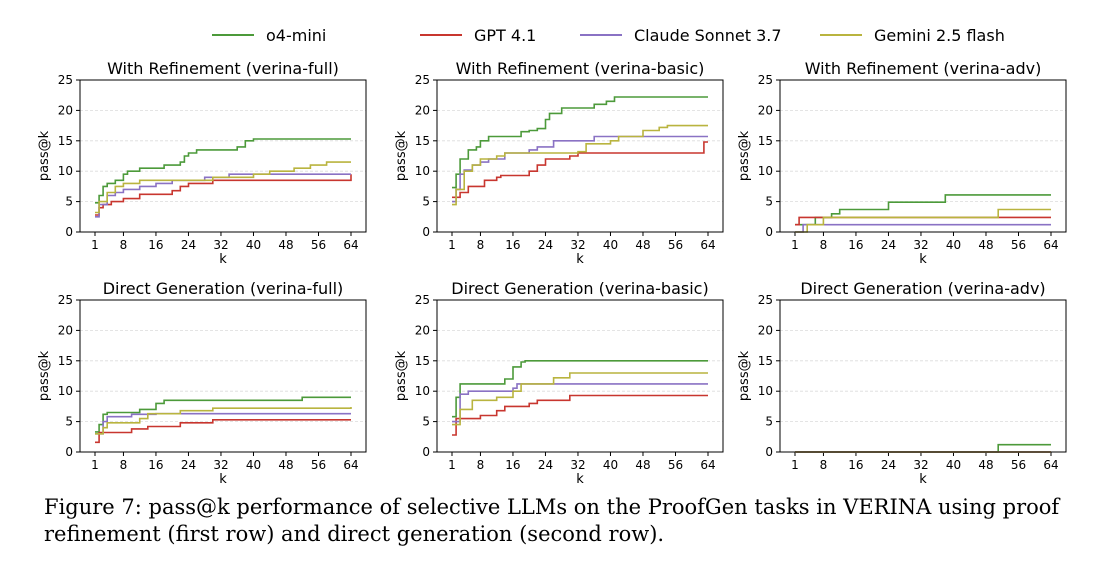 The image size is (1120, 566). I want to click on legend-entry: Claude Sonnet 3.7, so click(681, 35).